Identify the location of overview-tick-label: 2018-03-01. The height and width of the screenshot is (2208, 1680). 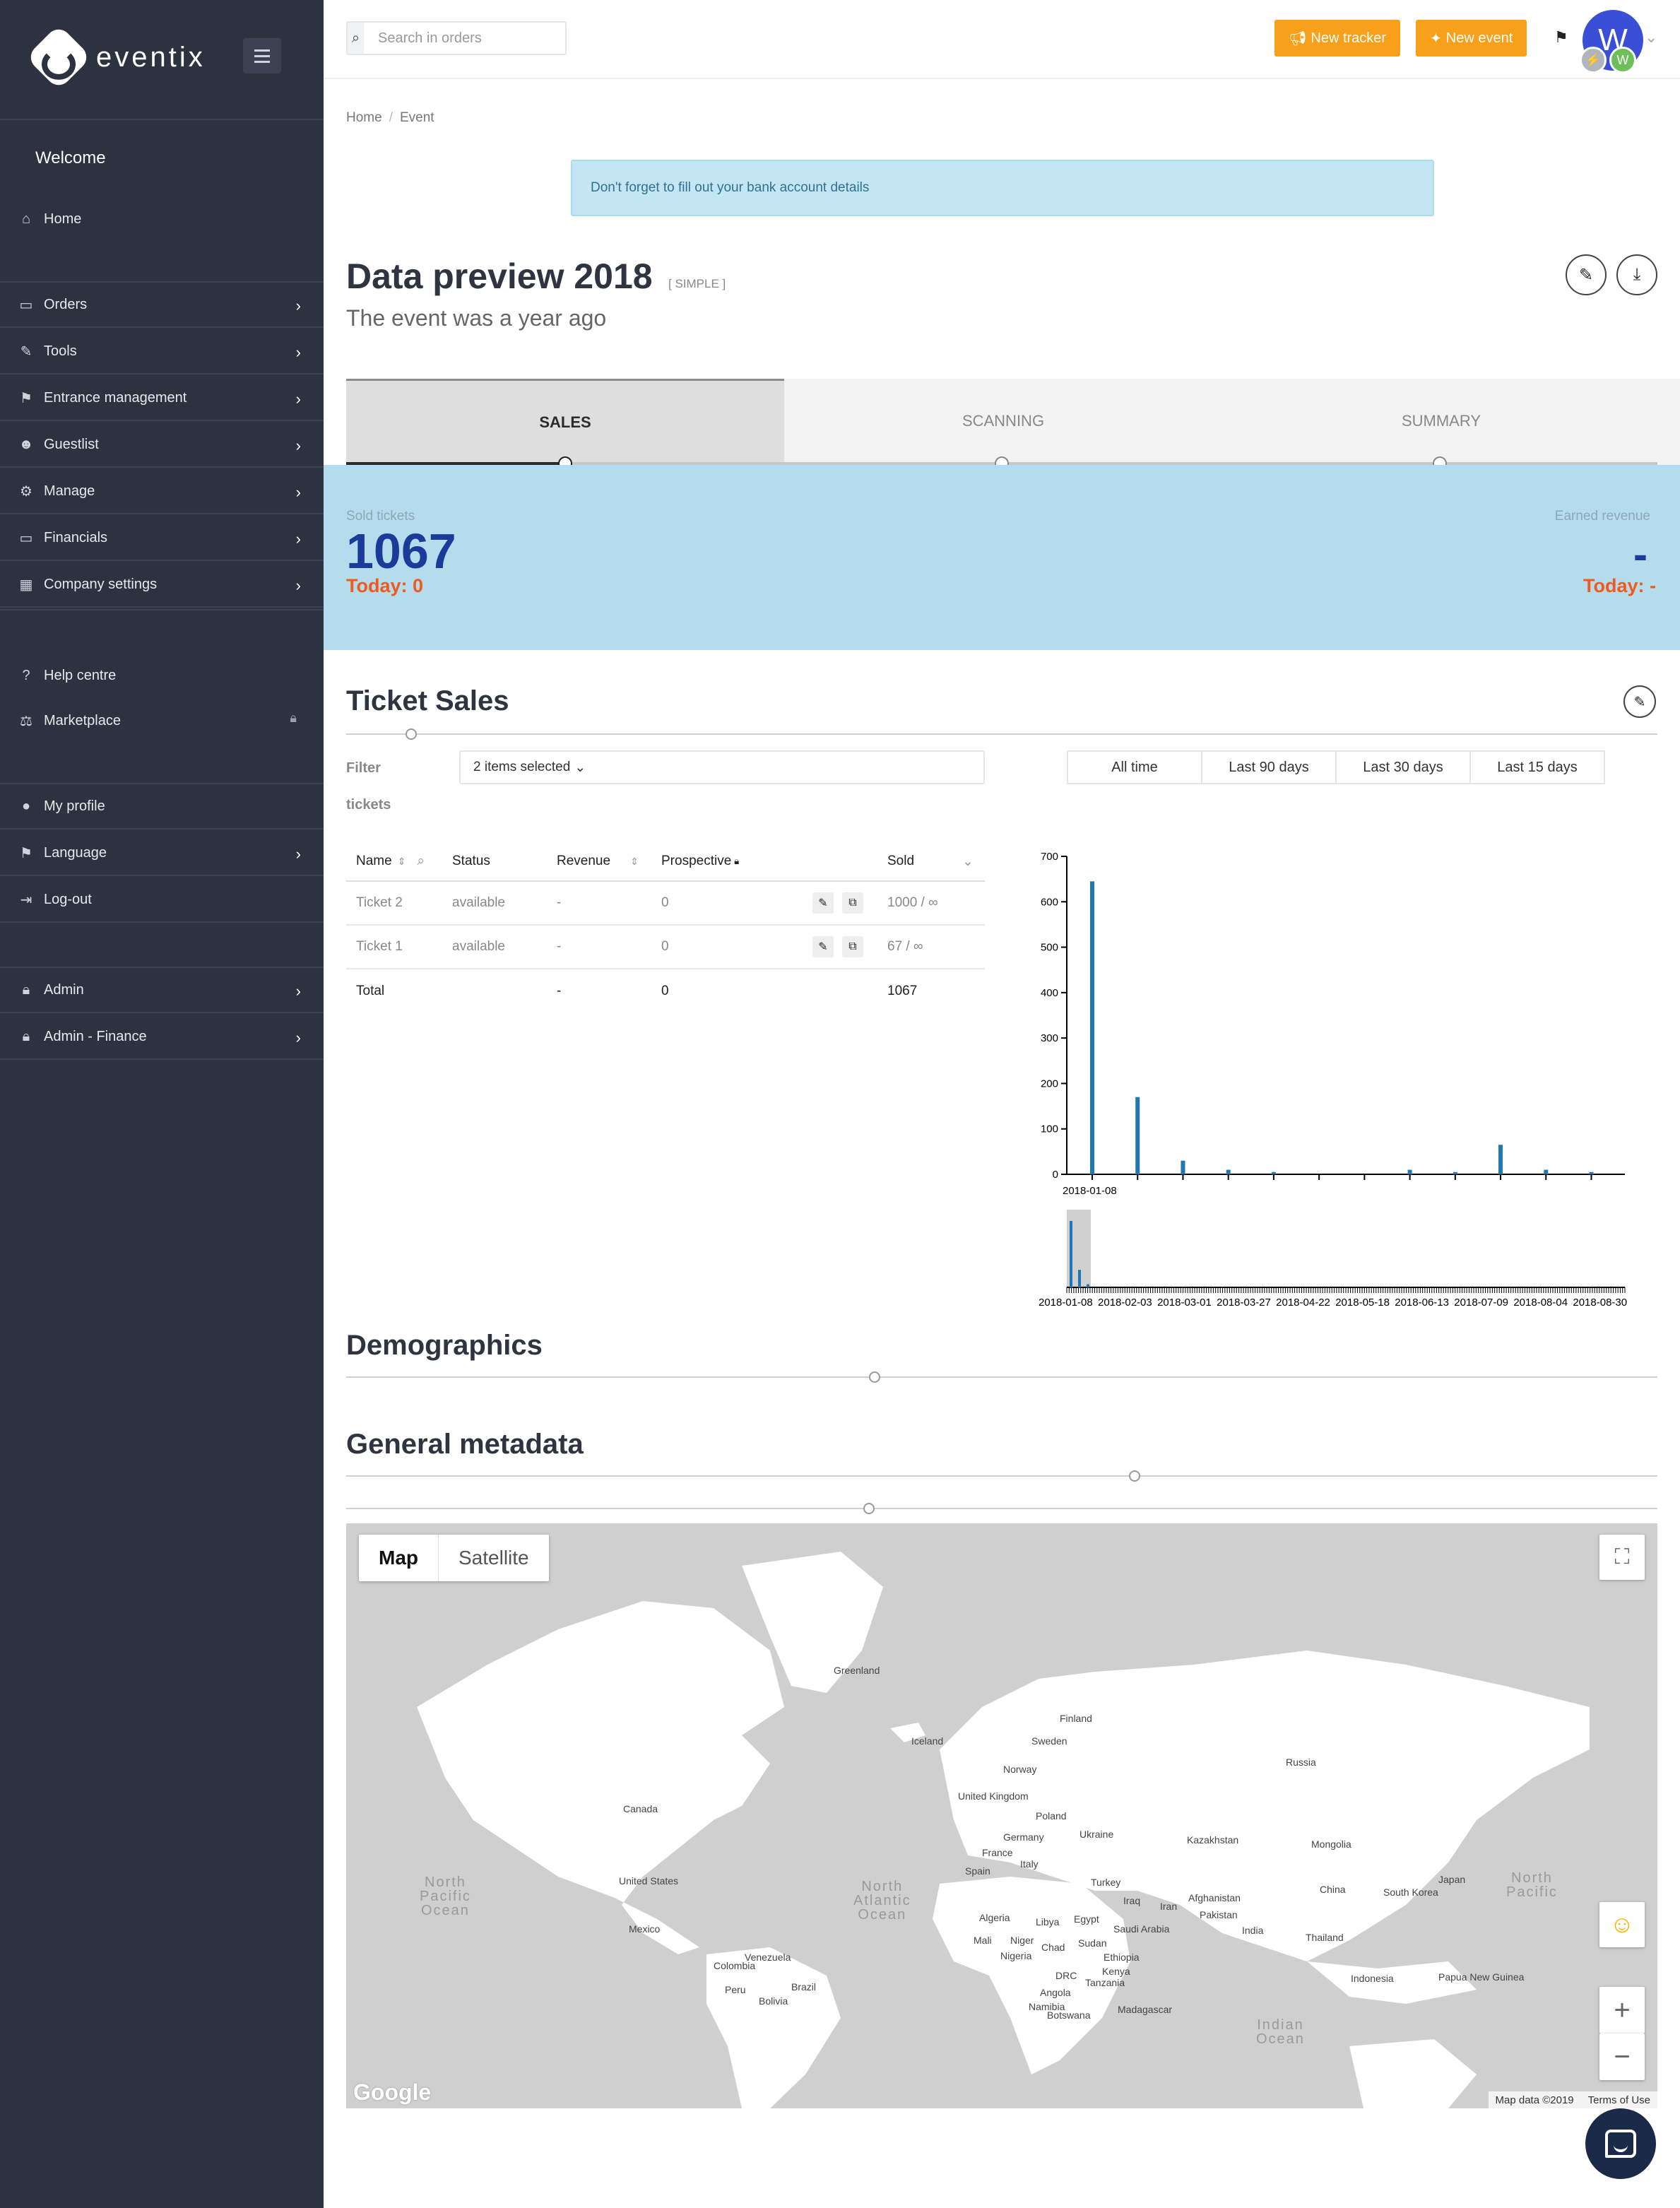
(1184, 1303).